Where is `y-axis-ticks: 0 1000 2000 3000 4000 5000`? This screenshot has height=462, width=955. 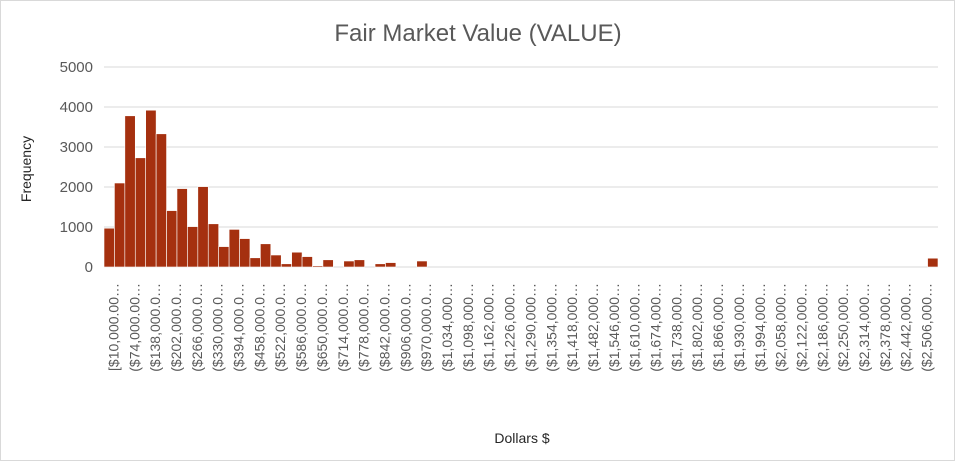
y-axis-ticks: 0 1000 2000 3000 4000 5000 is located at coordinates (76, 167).